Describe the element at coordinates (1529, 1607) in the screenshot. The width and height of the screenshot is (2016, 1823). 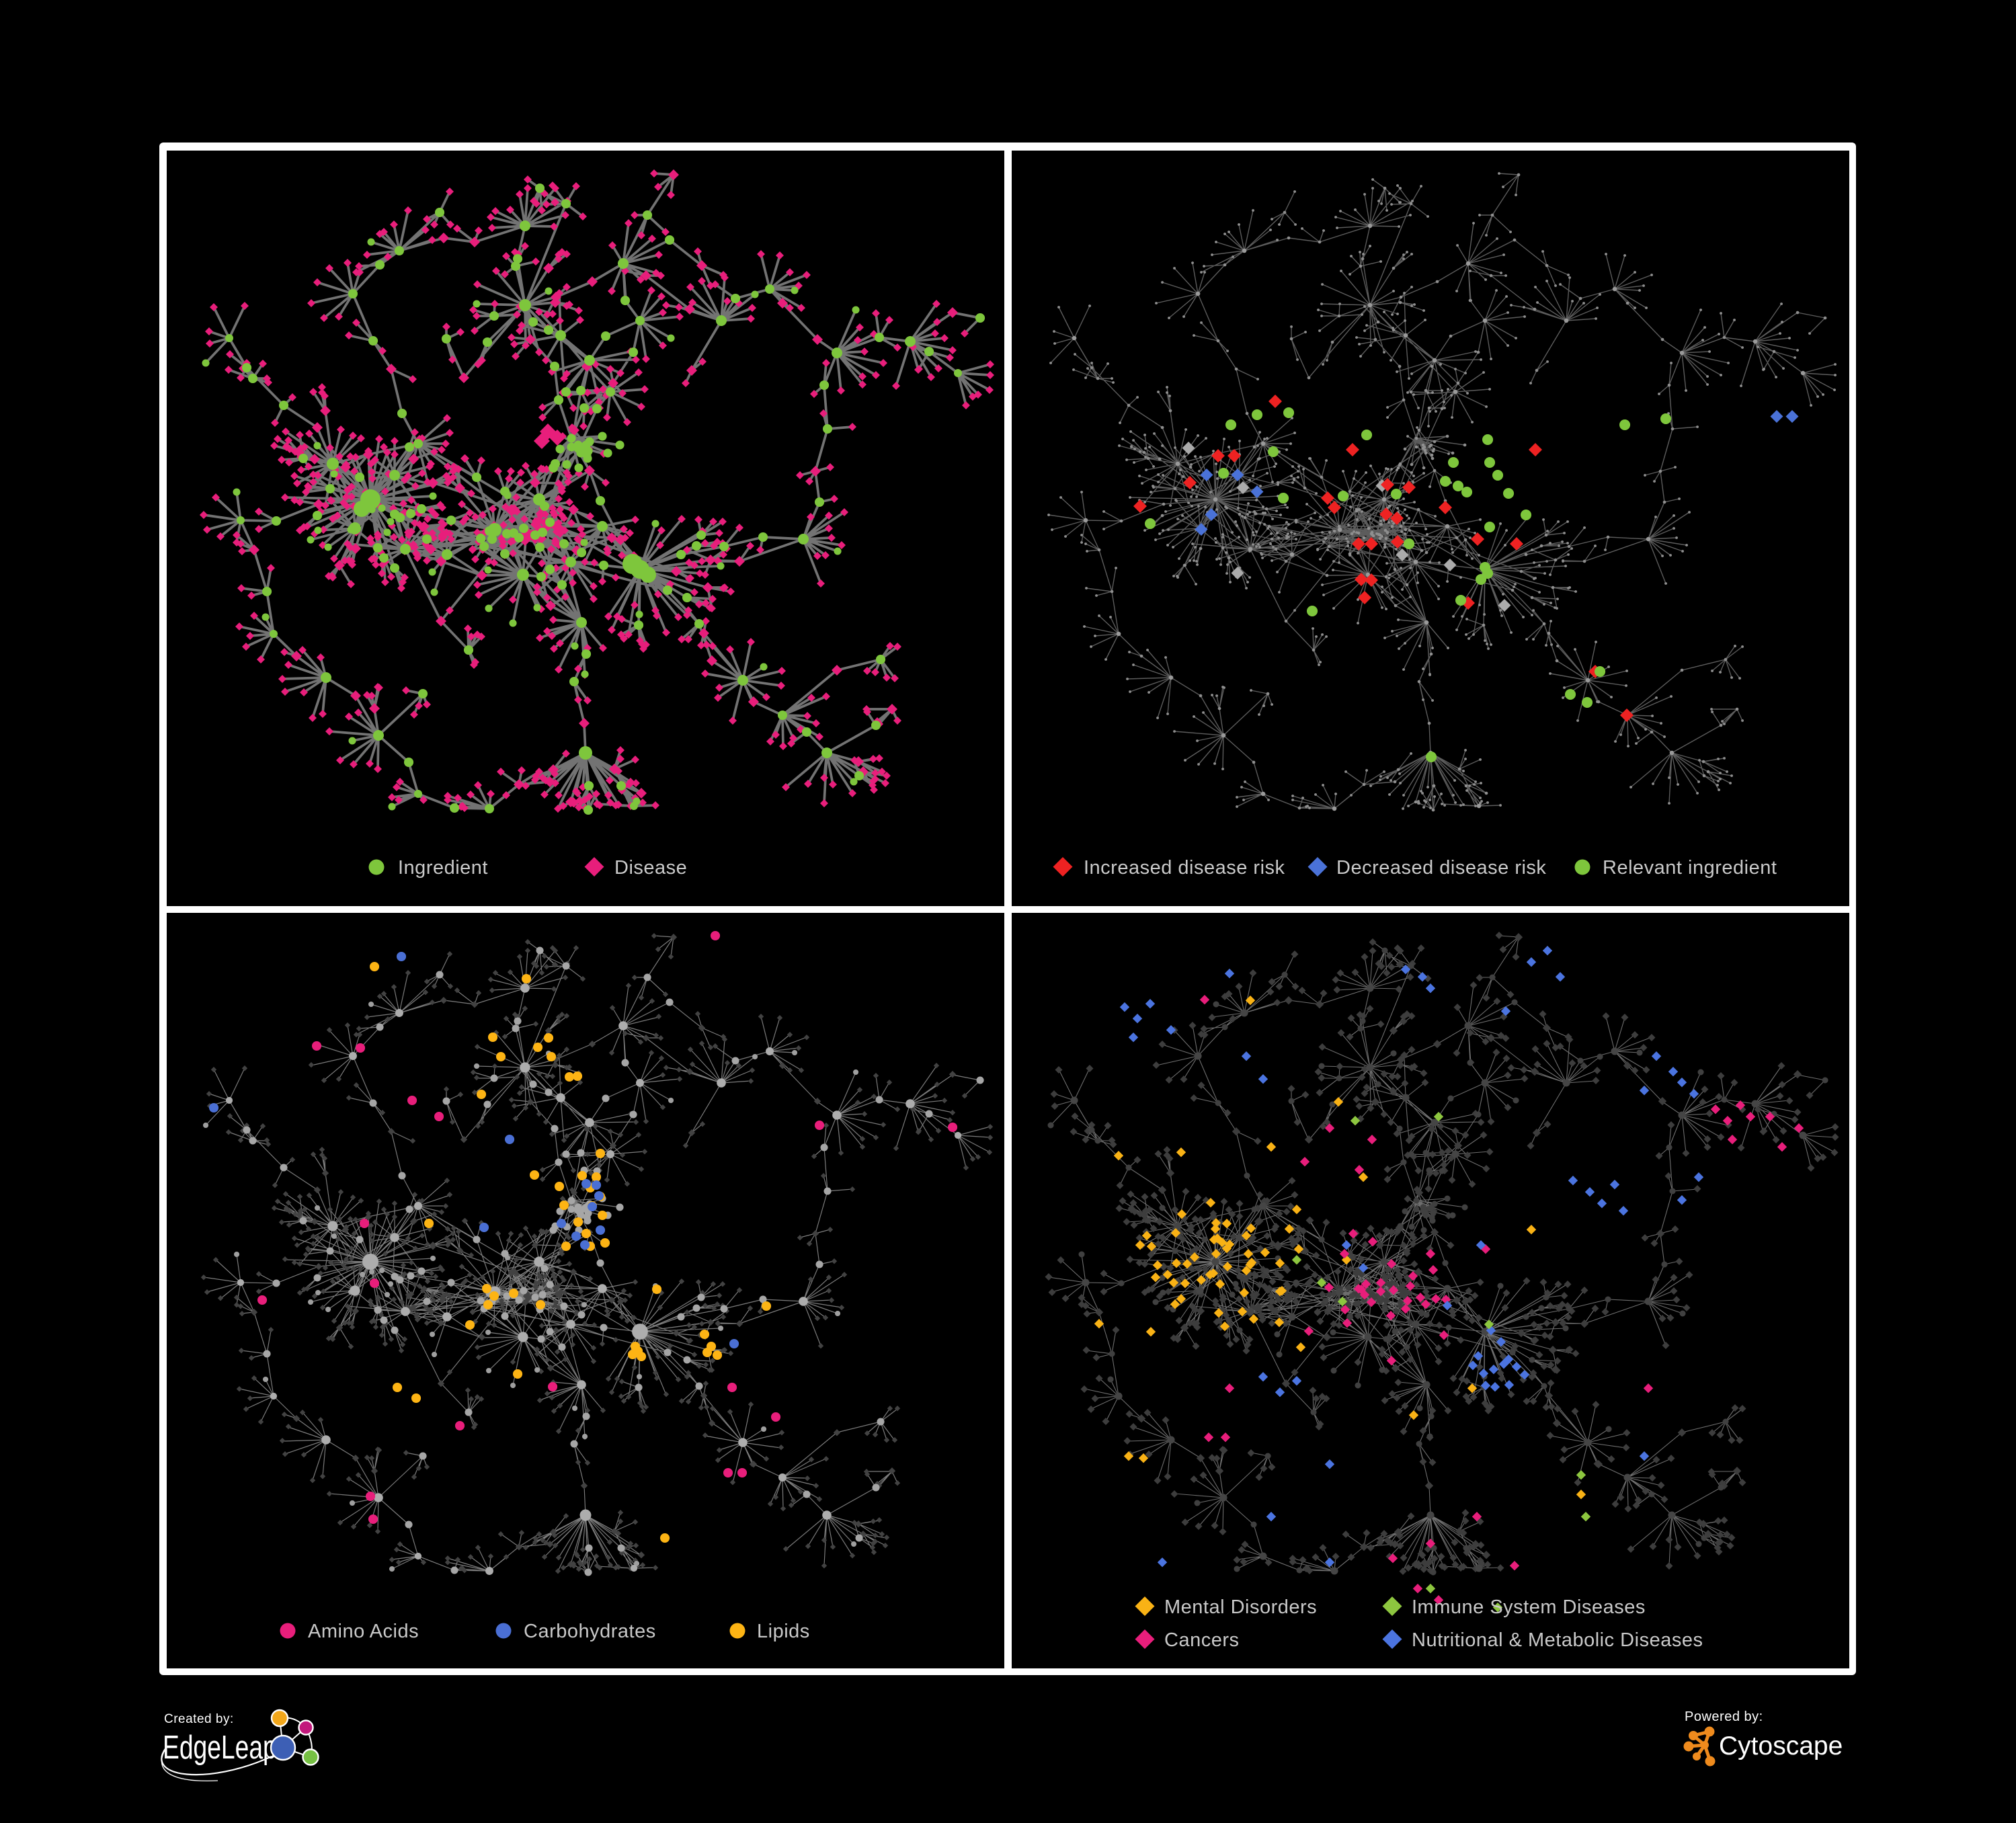
I see `svg-text: Immune System Diseases` at that location.